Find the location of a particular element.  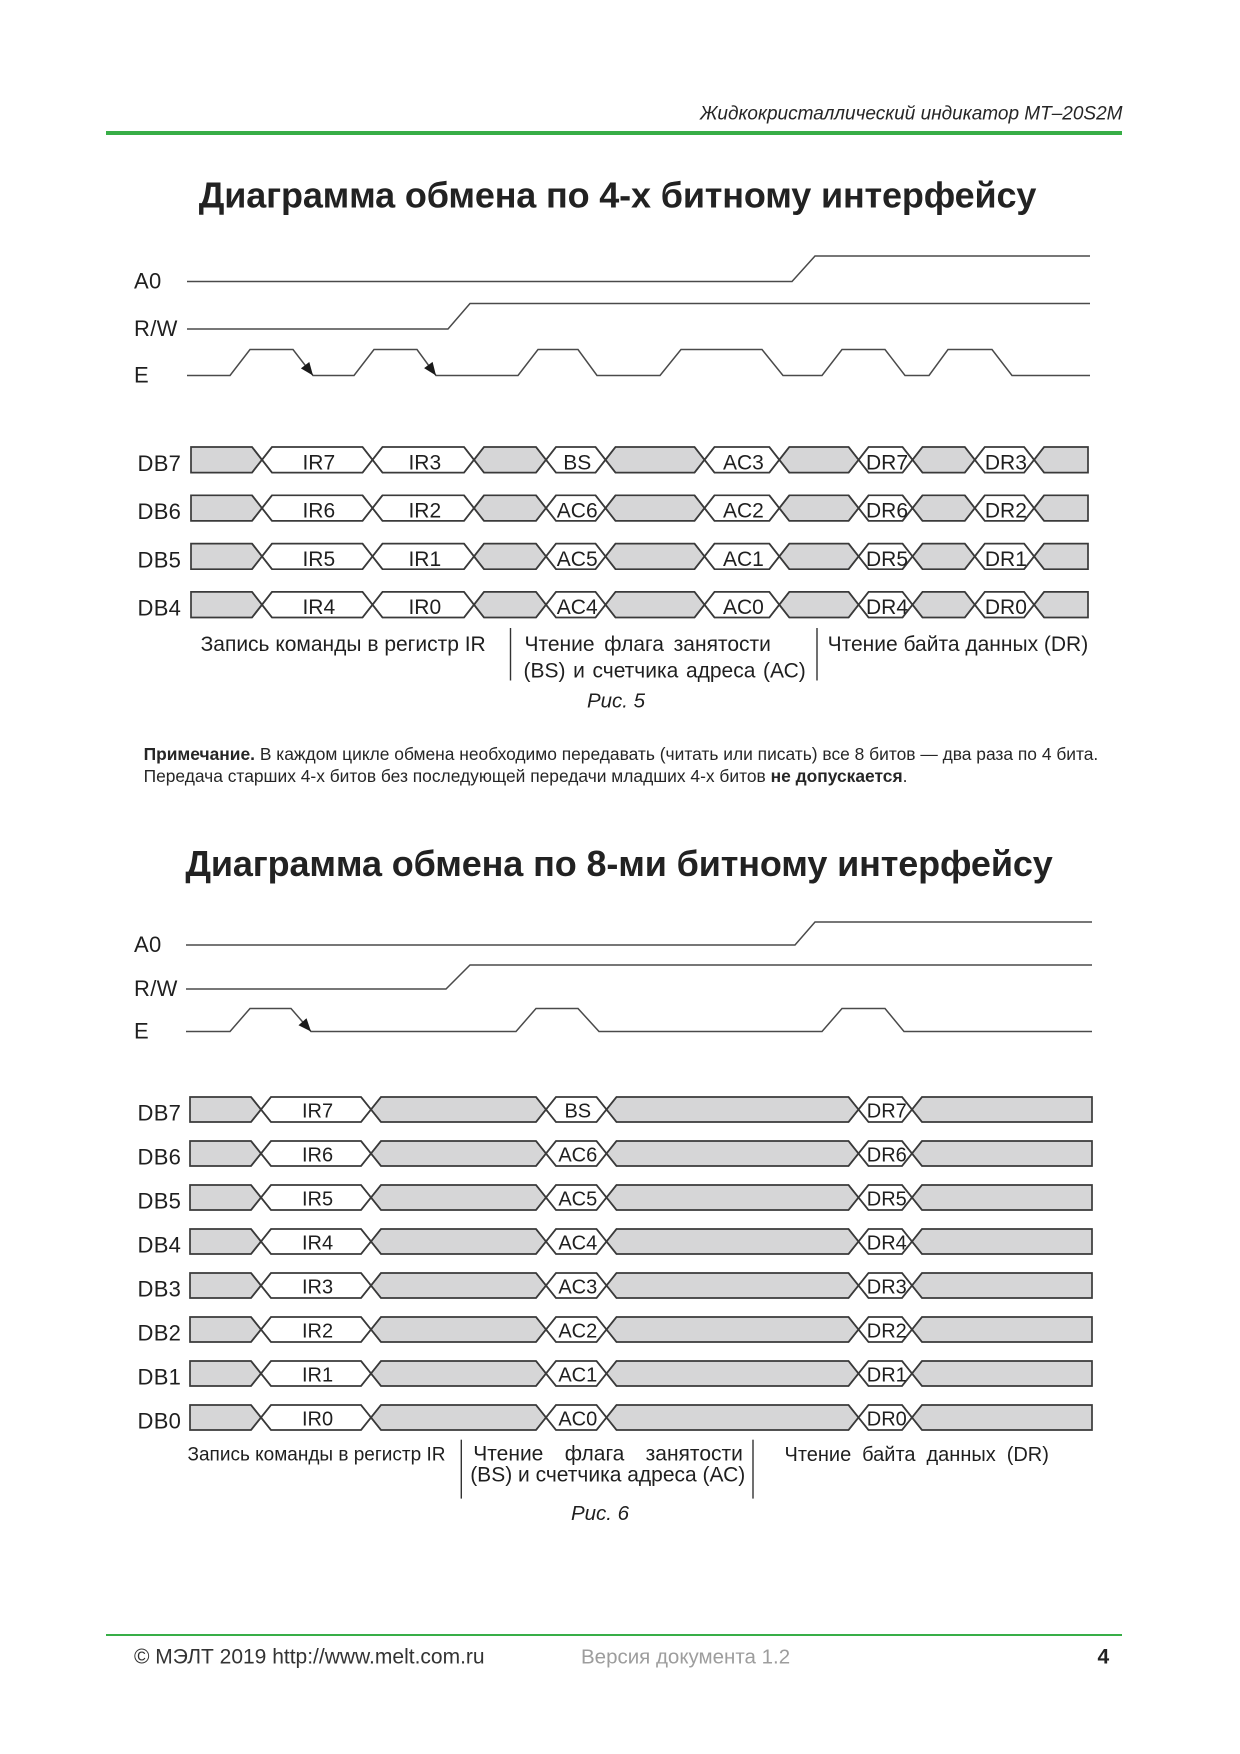

svg-text: Рис. 5 is located at coordinates (616, 701).